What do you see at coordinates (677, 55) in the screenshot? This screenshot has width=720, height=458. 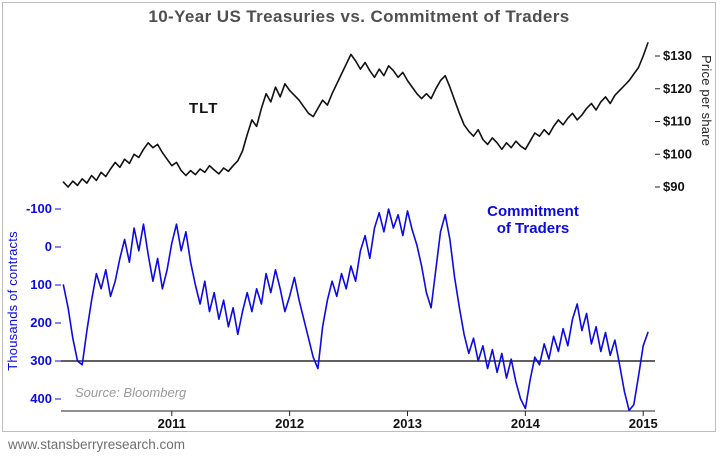 I see `right-tick-label: $130` at bounding box center [677, 55].